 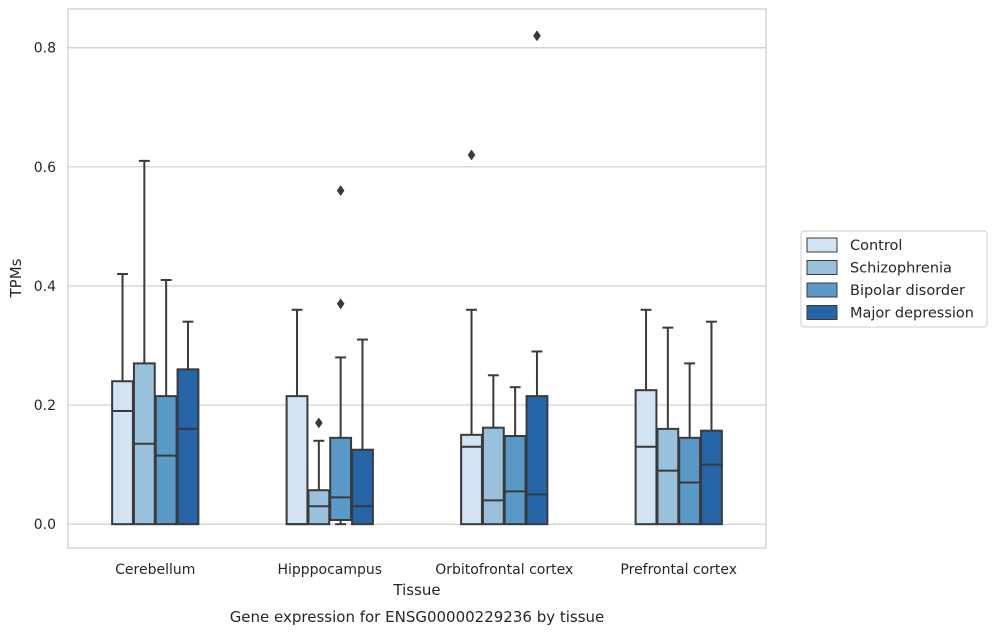 What do you see at coordinates (16, 278) in the screenshot?
I see `y-axis-label: TPMs` at bounding box center [16, 278].